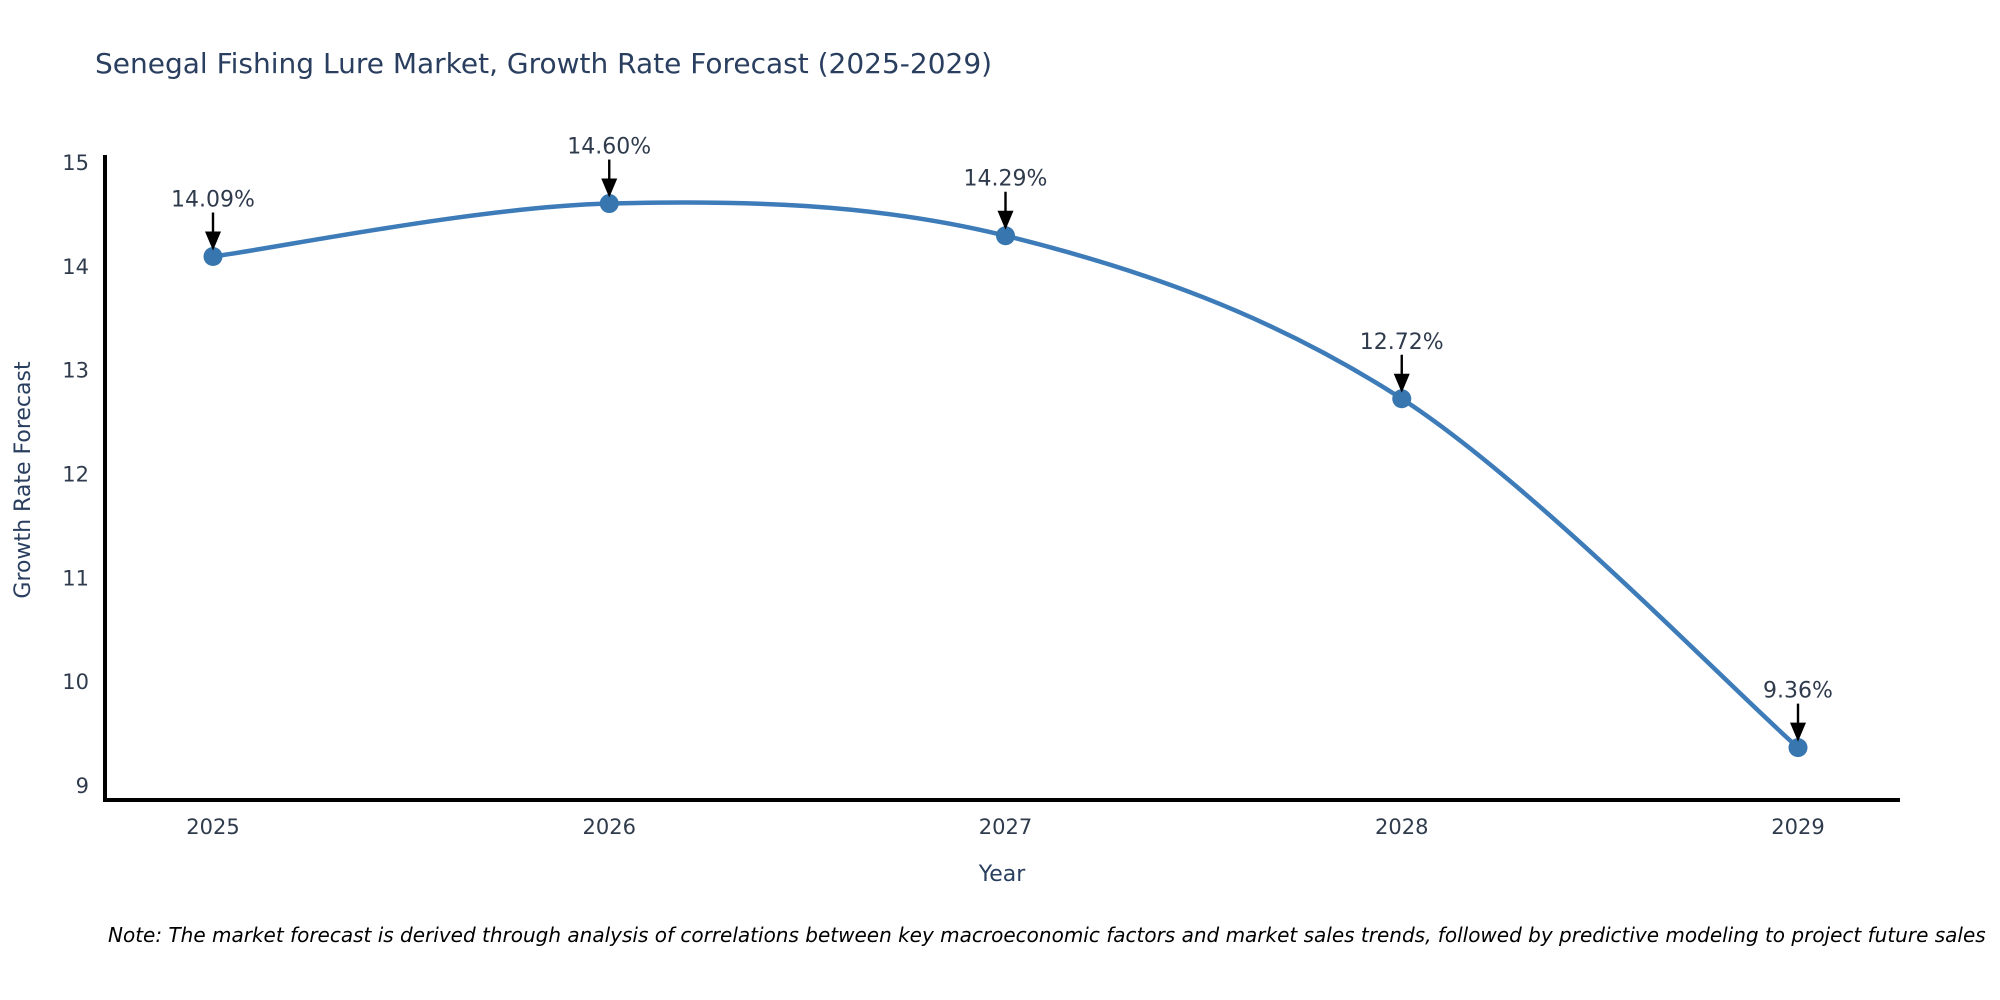  What do you see at coordinates (213, 257) in the screenshot?
I see `data-point-2025` at bounding box center [213, 257].